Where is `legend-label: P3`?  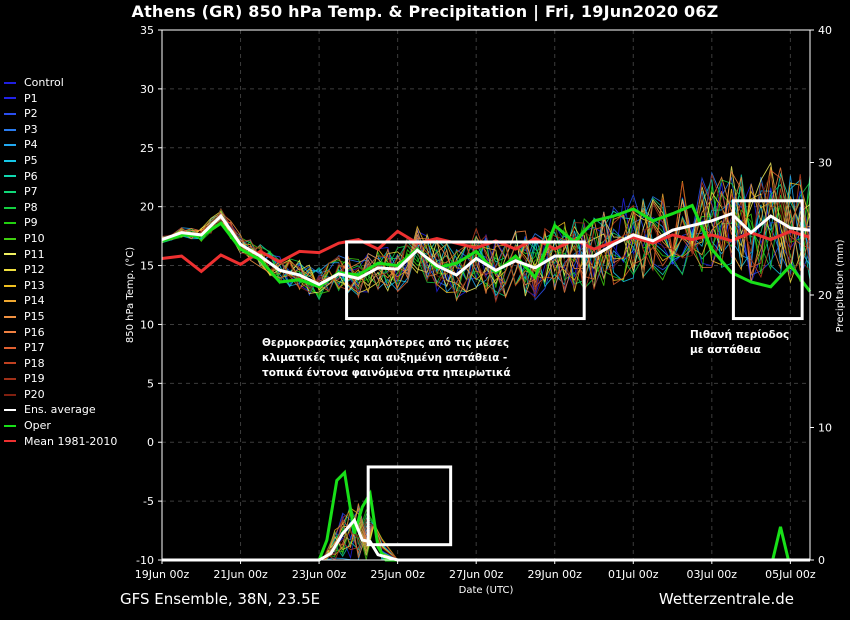
legend-label: P3 is located at coordinates (31, 129).